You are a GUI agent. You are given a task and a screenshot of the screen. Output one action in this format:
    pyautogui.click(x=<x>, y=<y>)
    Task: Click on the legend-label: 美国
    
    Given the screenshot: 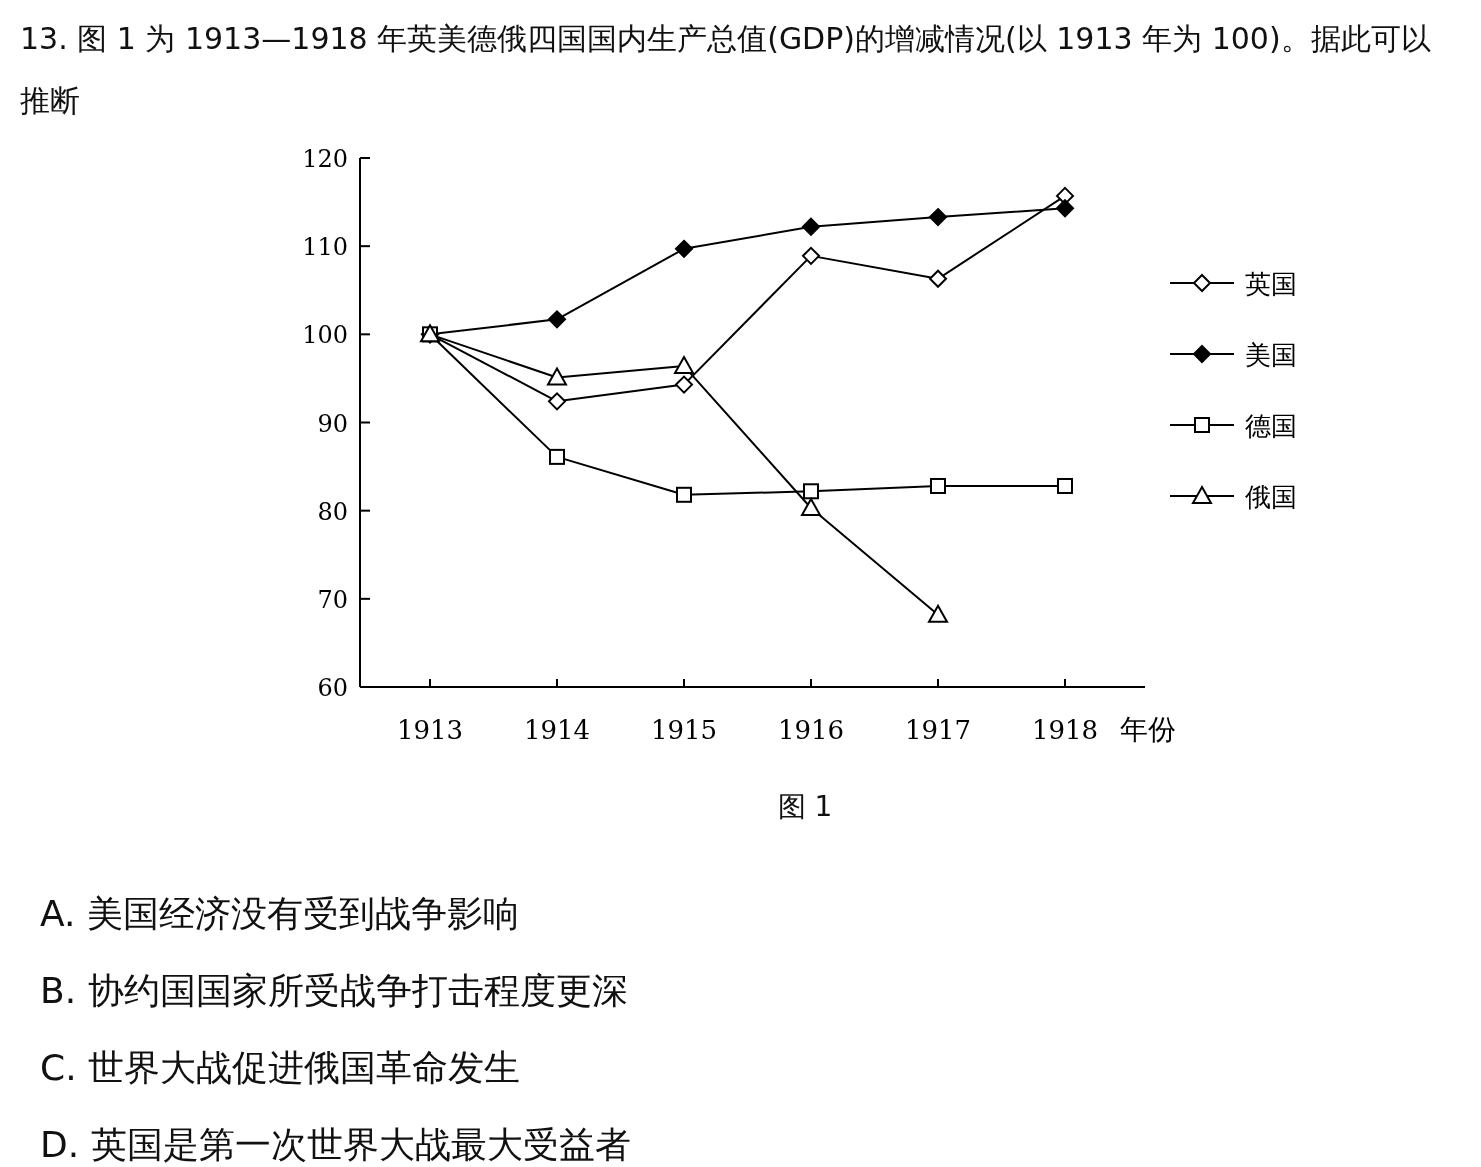 What is the action you would take?
    pyautogui.click(x=1271, y=355)
    